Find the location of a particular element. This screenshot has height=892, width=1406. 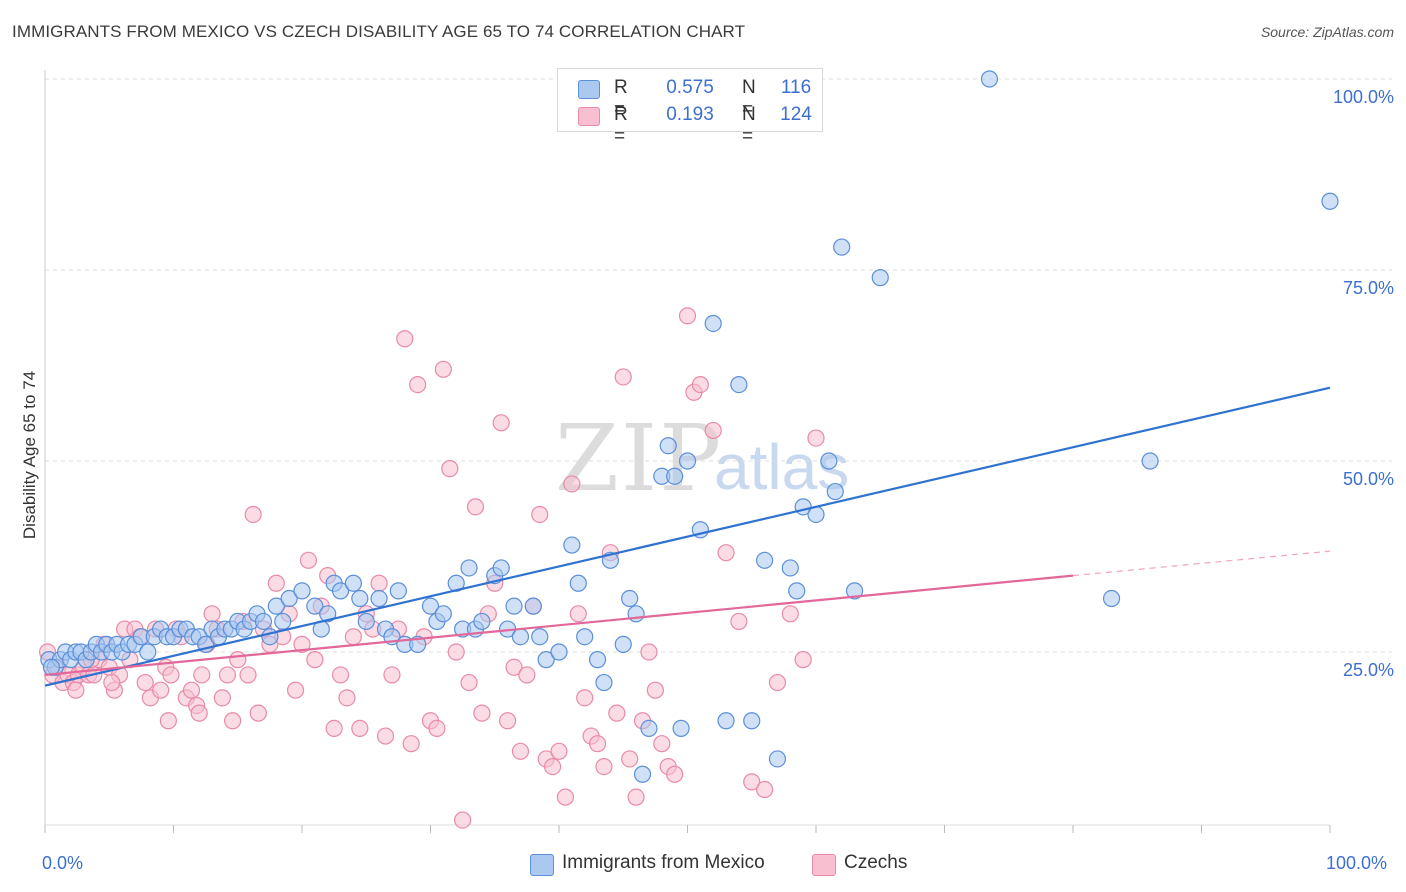

trendline-czechs is located at coordinates (559, 625).